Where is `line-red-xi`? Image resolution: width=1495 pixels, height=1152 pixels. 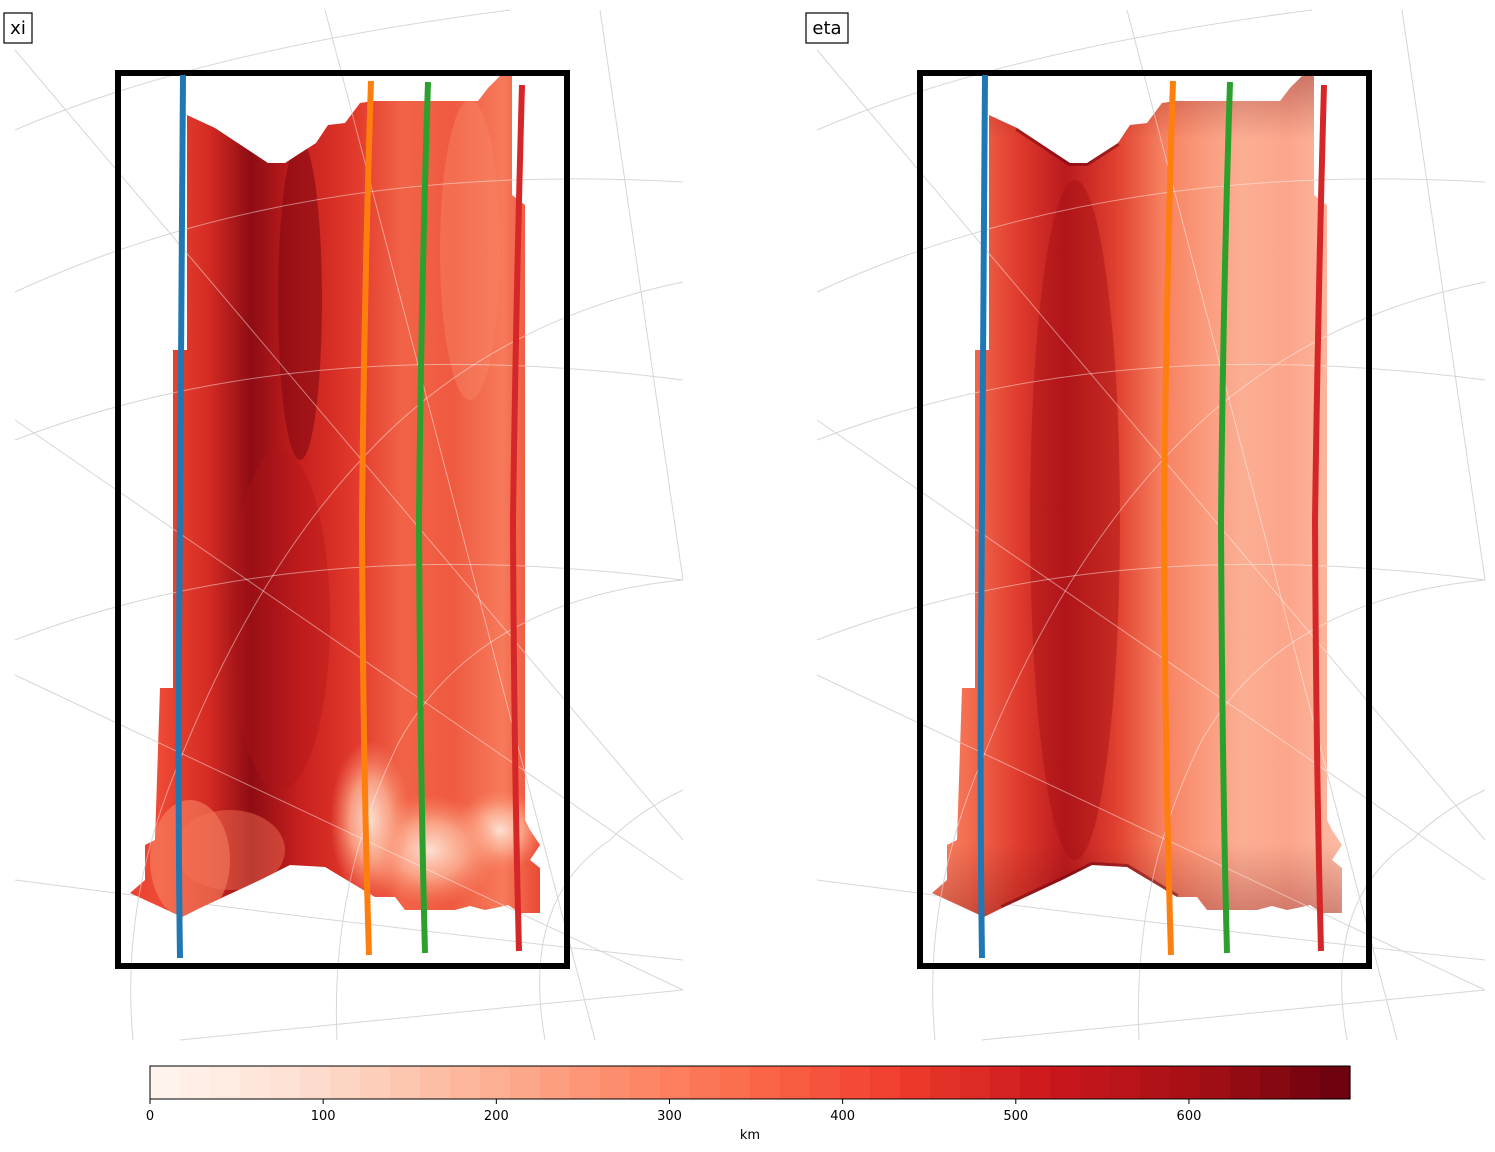
line-red-xi is located at coordinates (517, 518).